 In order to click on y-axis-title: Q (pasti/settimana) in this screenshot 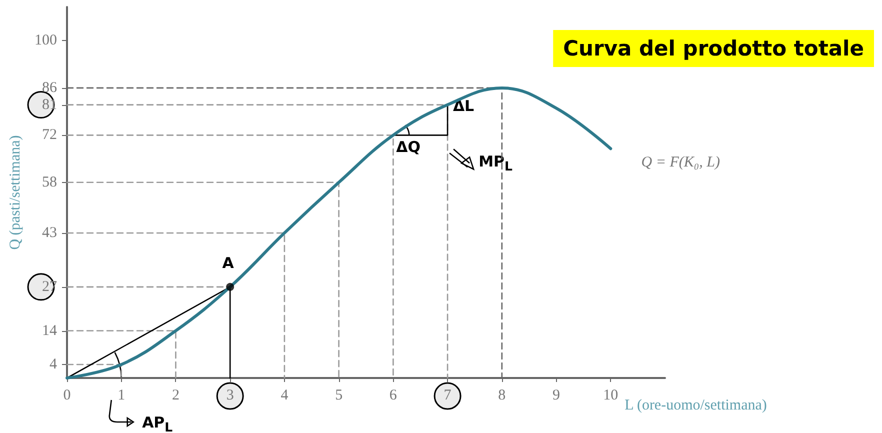, I will do `click(16, 192)`.